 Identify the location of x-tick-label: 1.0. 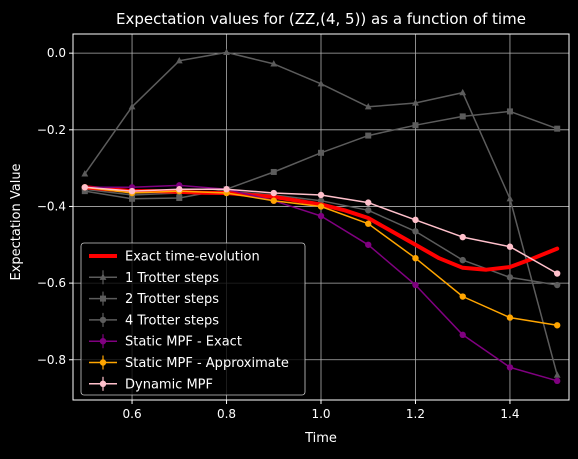
(320, 414).